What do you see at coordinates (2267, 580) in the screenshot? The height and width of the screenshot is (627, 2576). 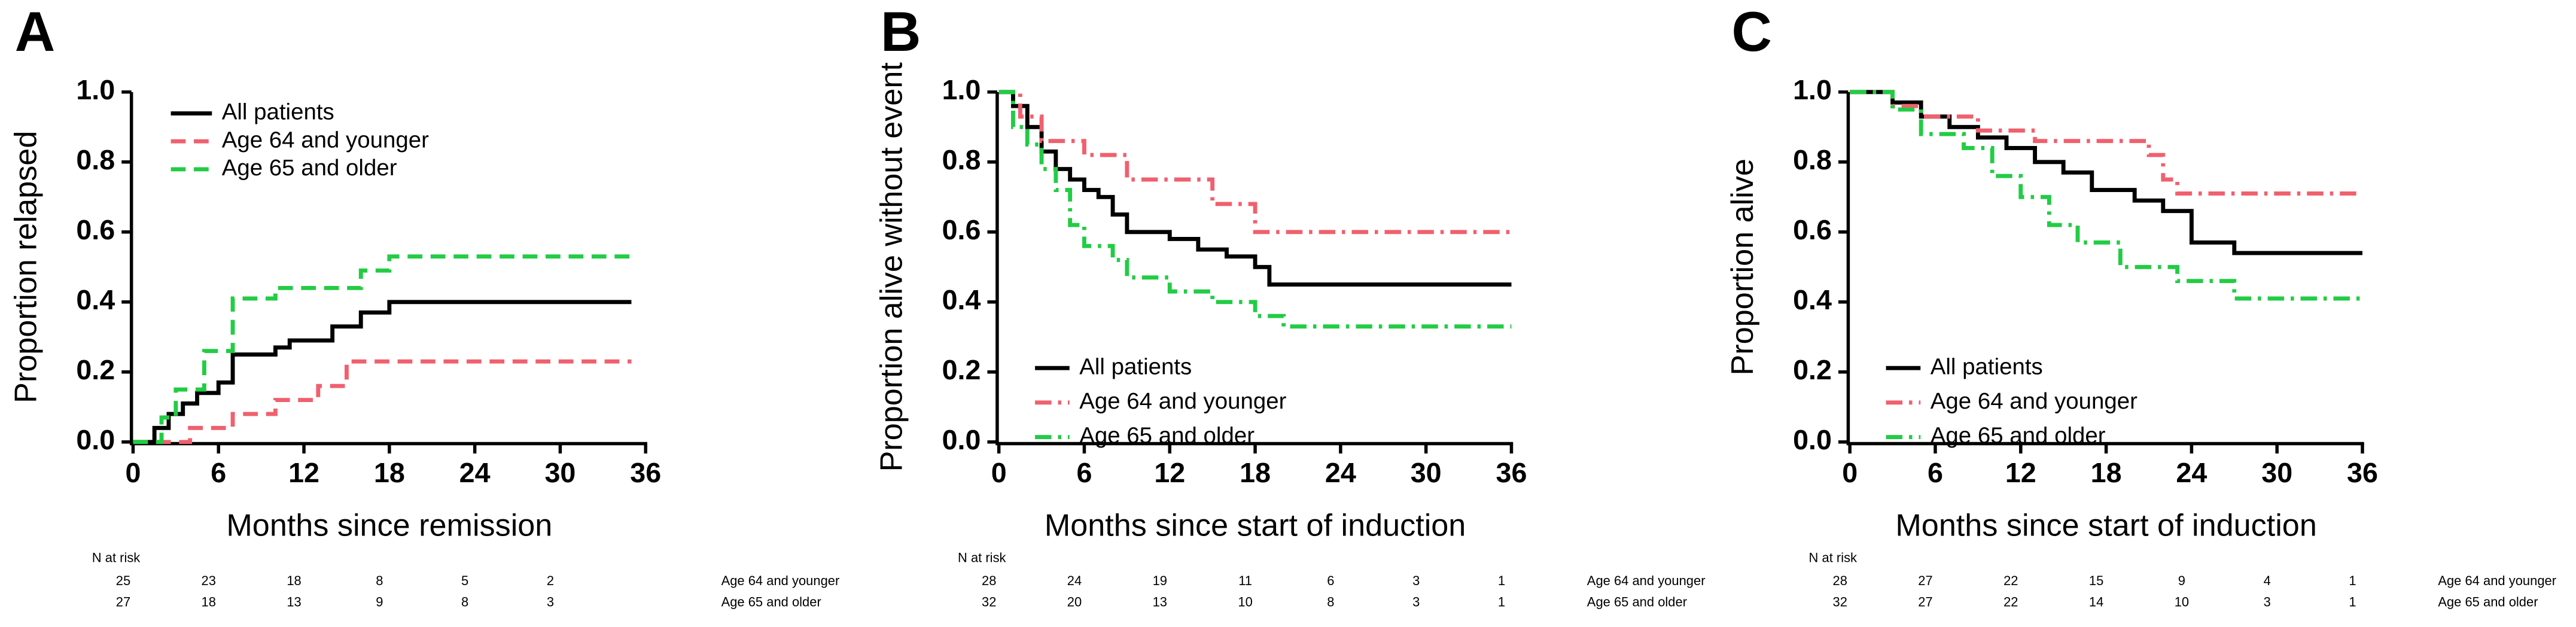 I see `risk-count: 4` at bounding box center [2267, 580].